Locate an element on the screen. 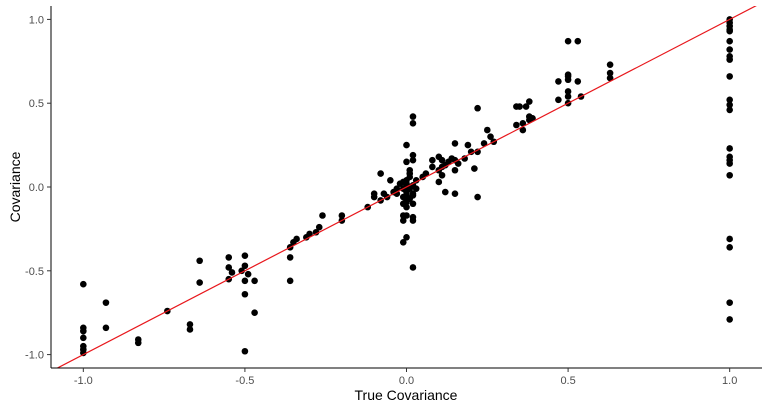 The width and height of the screenshot is (769, 410). y-tick-label: 1.0 is located at coordinates (36, 20).